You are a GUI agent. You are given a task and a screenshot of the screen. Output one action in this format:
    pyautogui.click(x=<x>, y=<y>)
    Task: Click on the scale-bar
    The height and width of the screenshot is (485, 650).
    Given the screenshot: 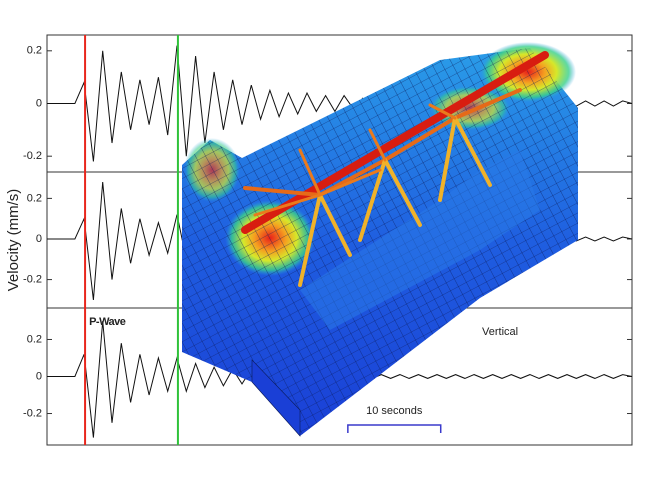 What is the action you would take?
    pyautogui.click(x=394, y=428)
    